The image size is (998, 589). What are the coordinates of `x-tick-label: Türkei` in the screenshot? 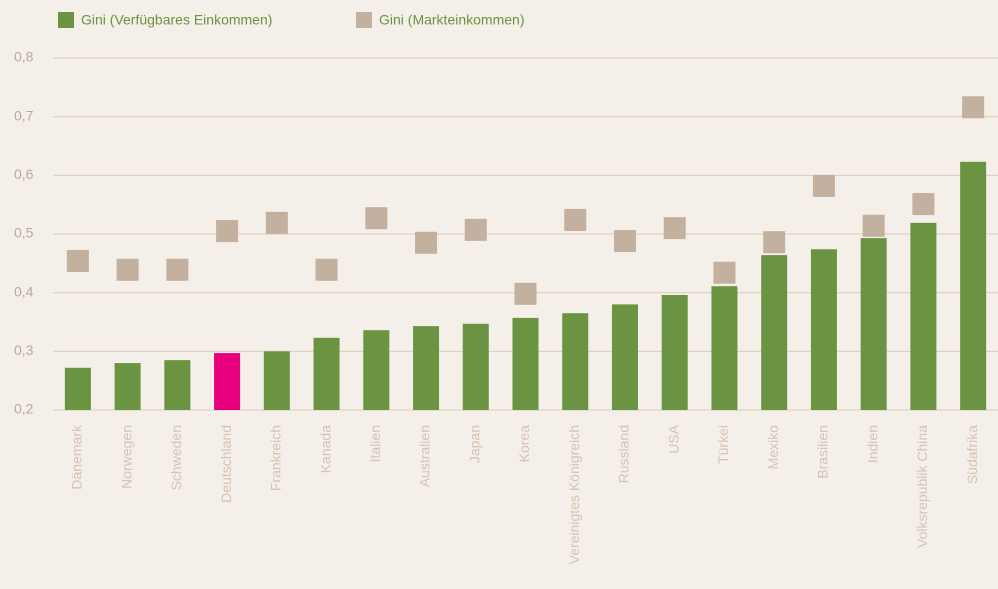 It's located at (723, 444).